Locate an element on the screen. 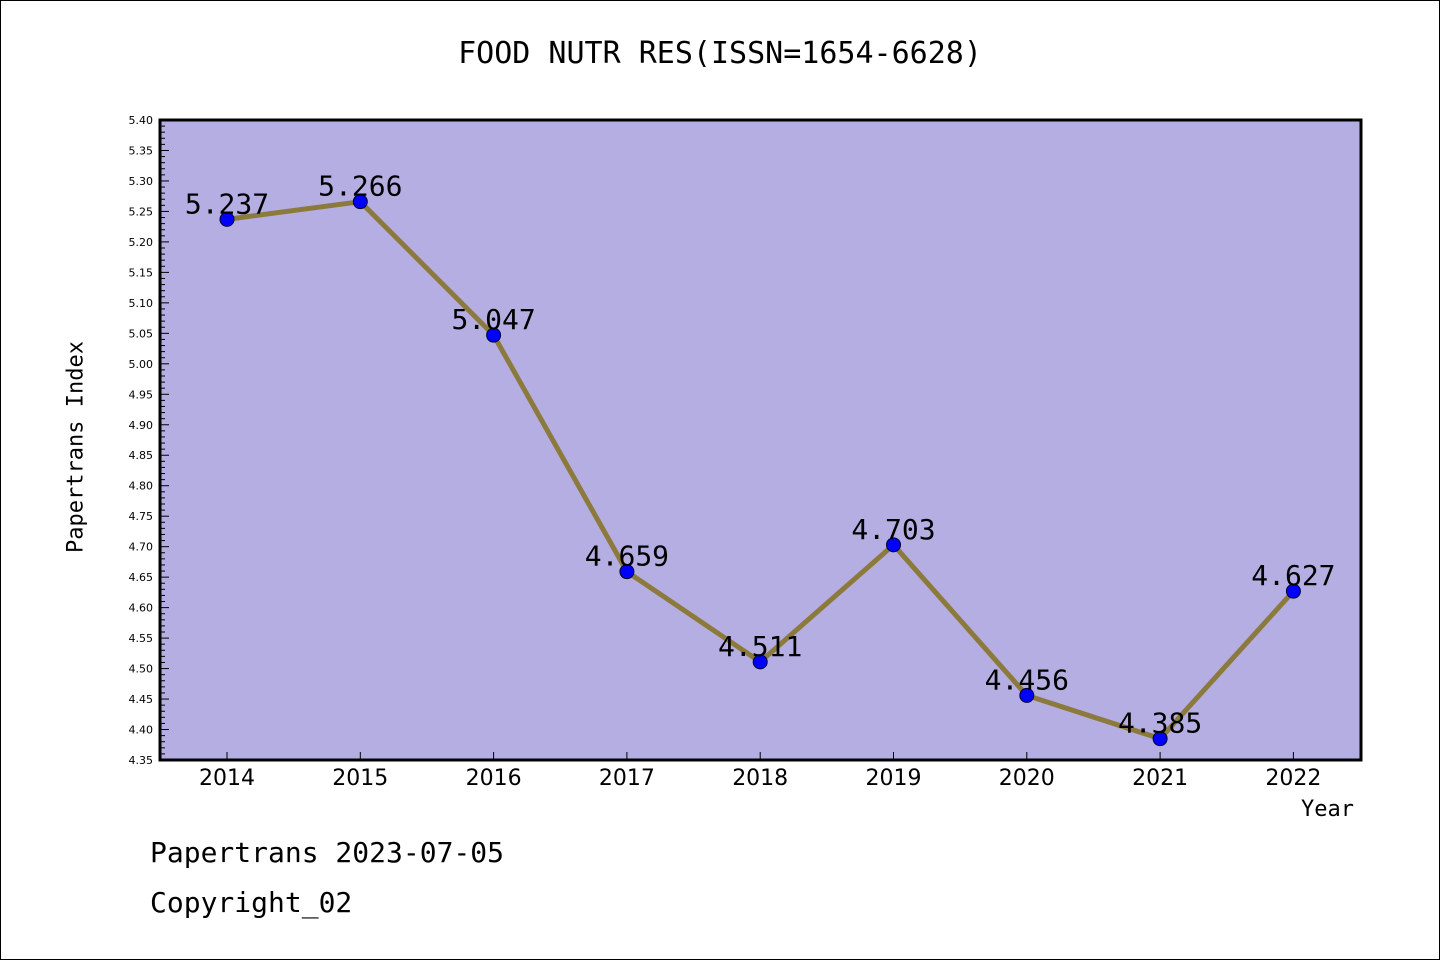  y-tick-label: 5.40 is located at coordinates (141, 120).